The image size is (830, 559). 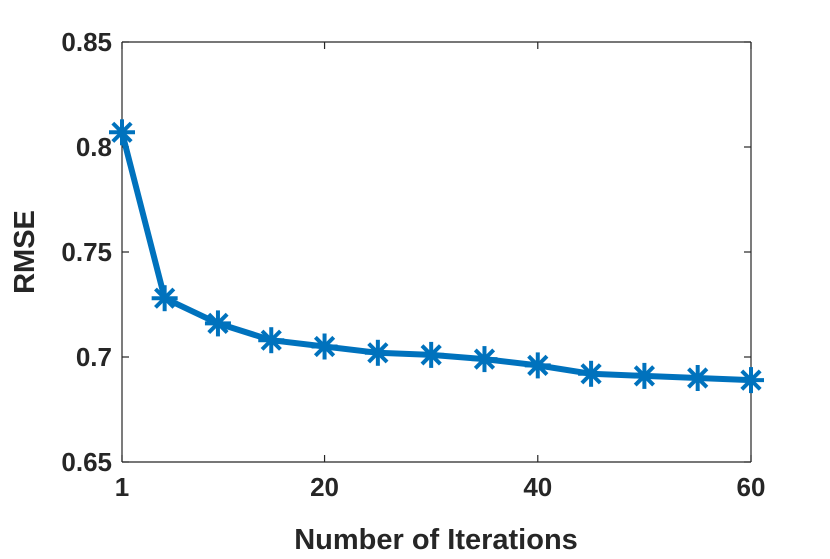 I want to click on y-tick-label: 0.7, so click(x=94, y=357).